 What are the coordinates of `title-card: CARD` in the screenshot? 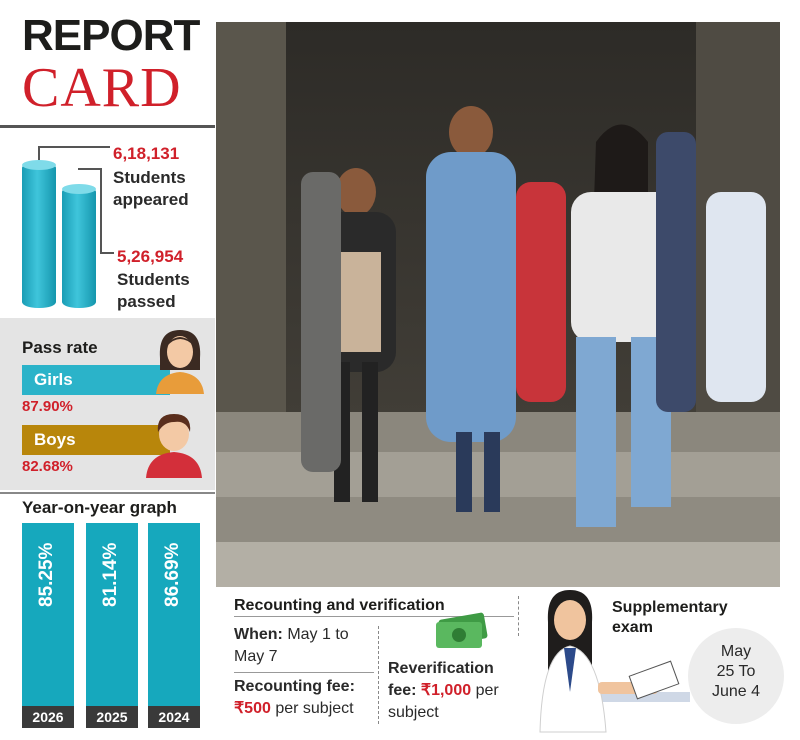 It's located at (102, 88).